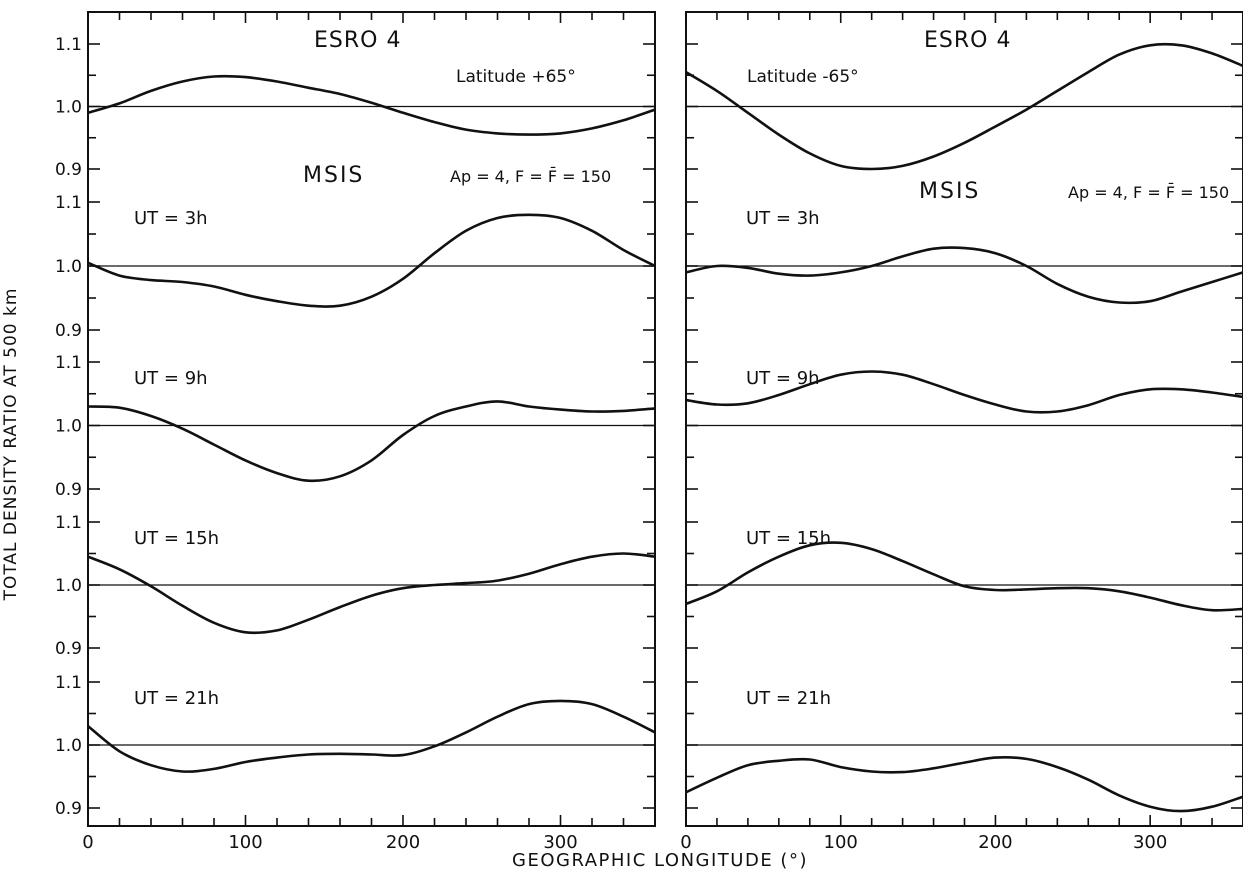  What do you see at coordinates (803, 77) in the screenshot?
I see `latitude-label: Latitude -65°` at bounding box center [803, 77].